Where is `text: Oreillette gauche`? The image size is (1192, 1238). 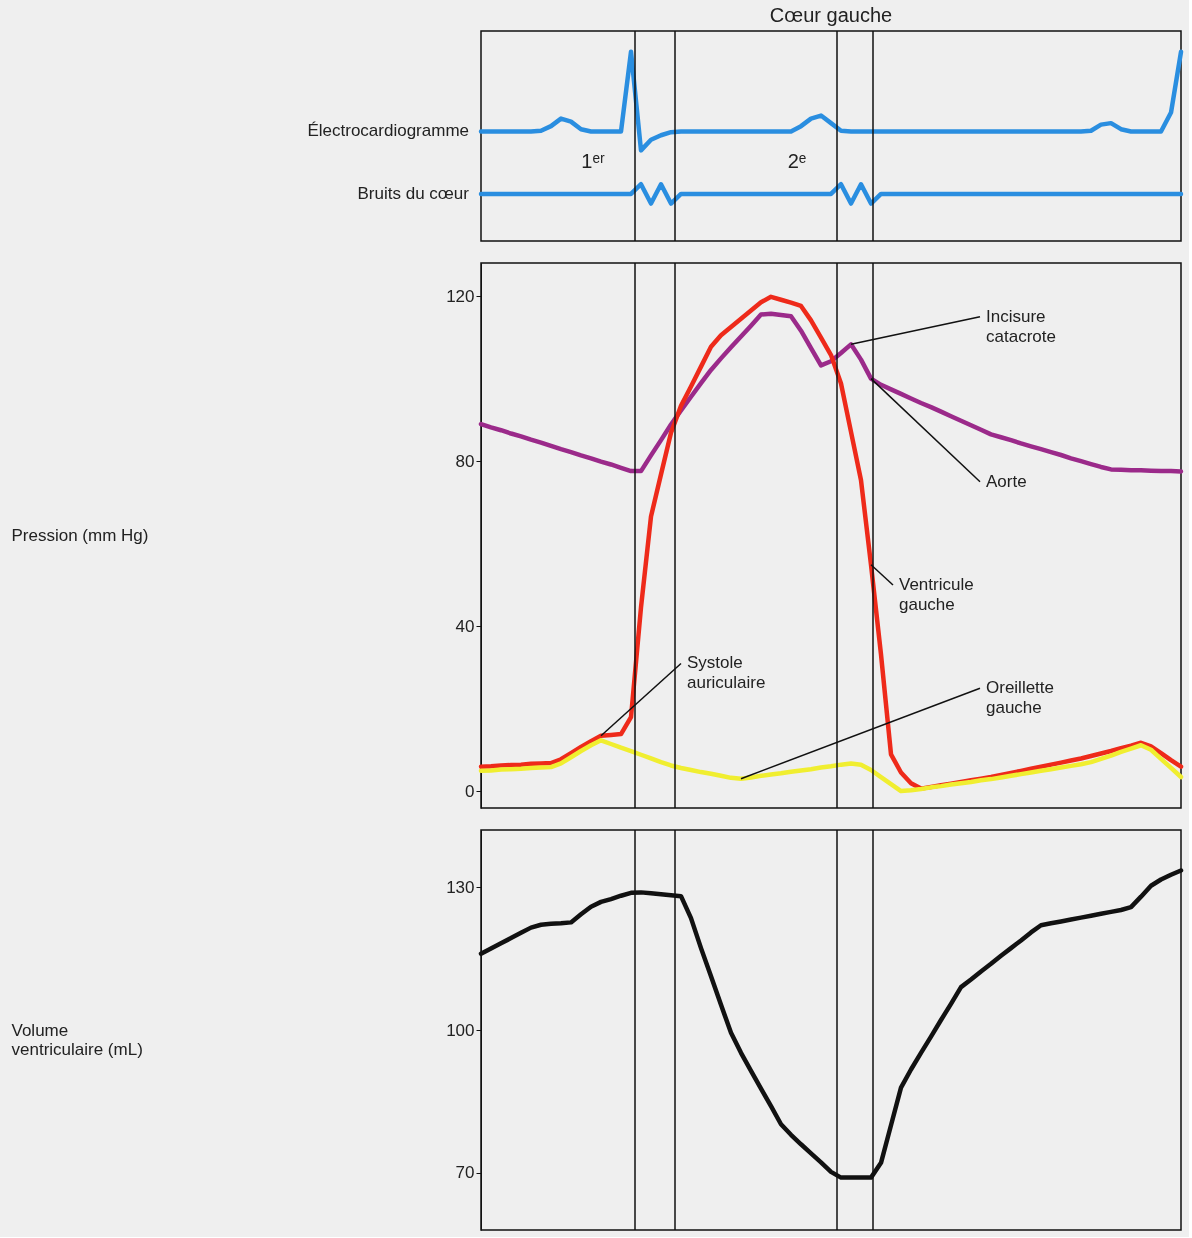
text: Oreillette gauche is located at coordinates (1020, 698).